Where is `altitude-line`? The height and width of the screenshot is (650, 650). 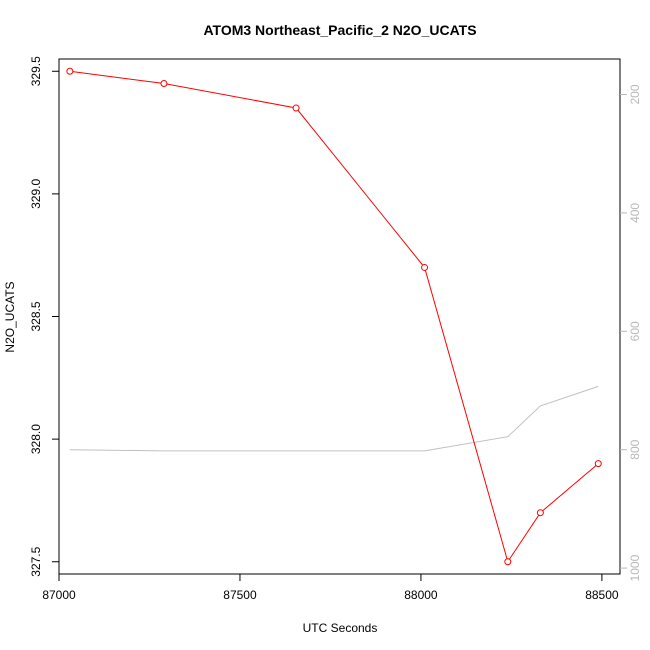
altitude-line is located at coordinates (334, 418).